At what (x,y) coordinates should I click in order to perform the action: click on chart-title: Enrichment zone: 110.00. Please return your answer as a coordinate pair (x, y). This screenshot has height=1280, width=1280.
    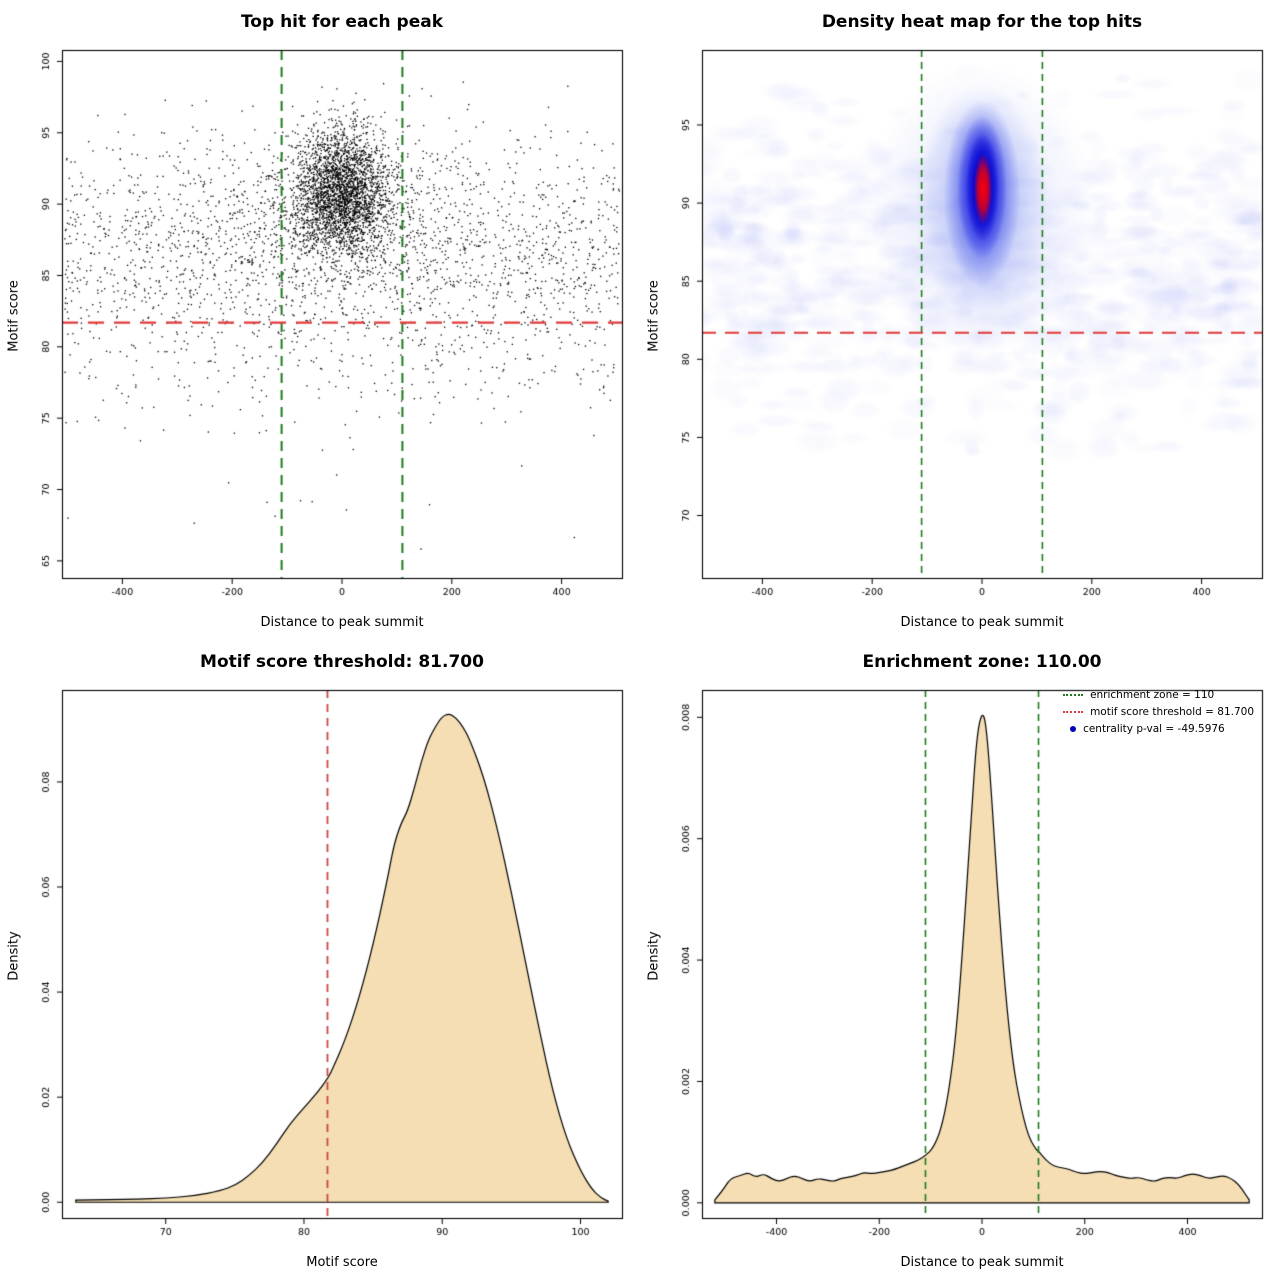
    Looking at the image, I should click on (982, 662).